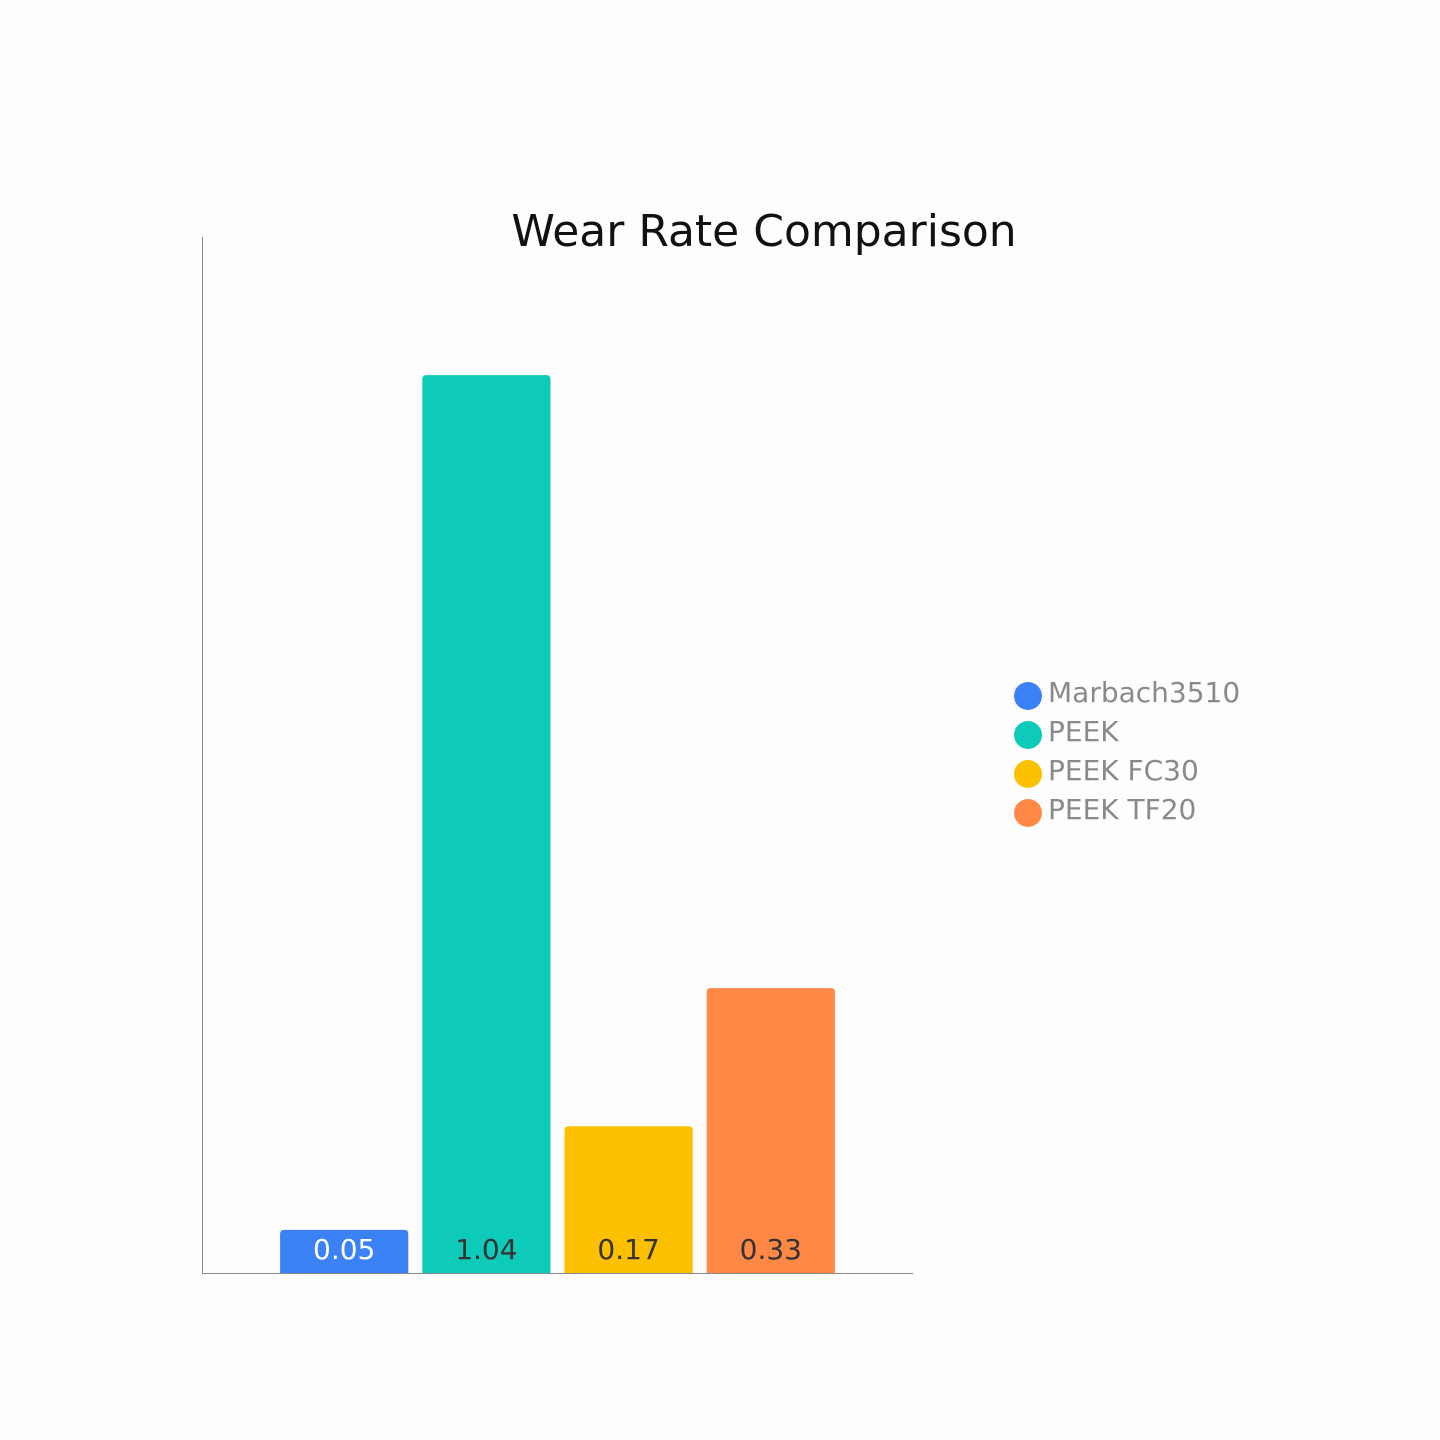  Describe the element at coordinates (1144, 692) in the screenshot. I see `legend-label: Marbach3510` at that location.